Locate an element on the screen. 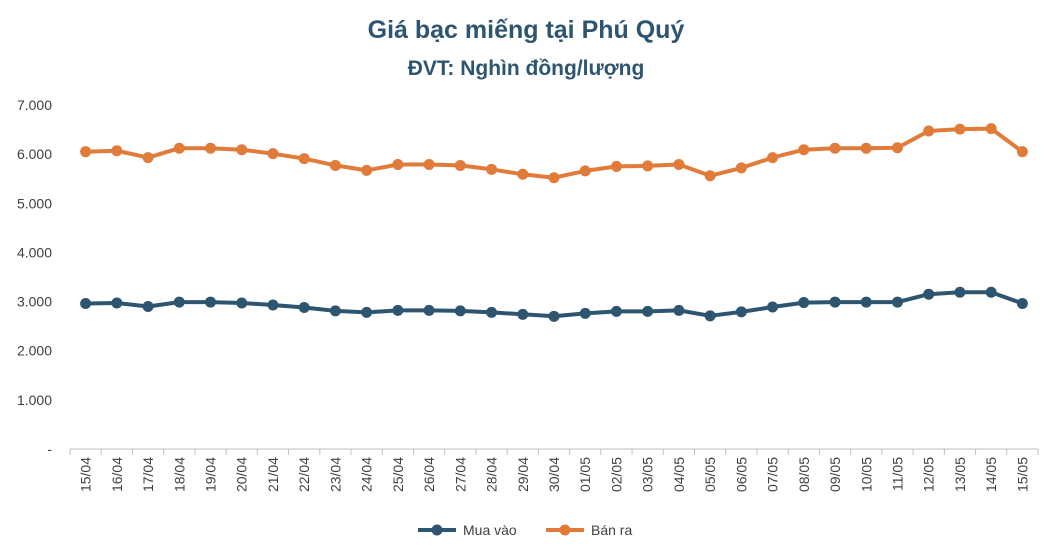 The height and width of the screenshot is (554, 1052). y-tick-label: 4.000 is located at coordinates (34, 252).